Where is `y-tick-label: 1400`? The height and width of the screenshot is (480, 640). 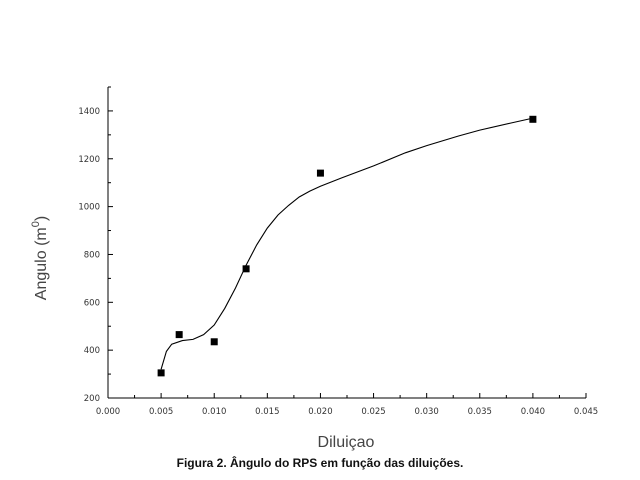
y-tick-label: 1400 is located at coordinates (89, 112).